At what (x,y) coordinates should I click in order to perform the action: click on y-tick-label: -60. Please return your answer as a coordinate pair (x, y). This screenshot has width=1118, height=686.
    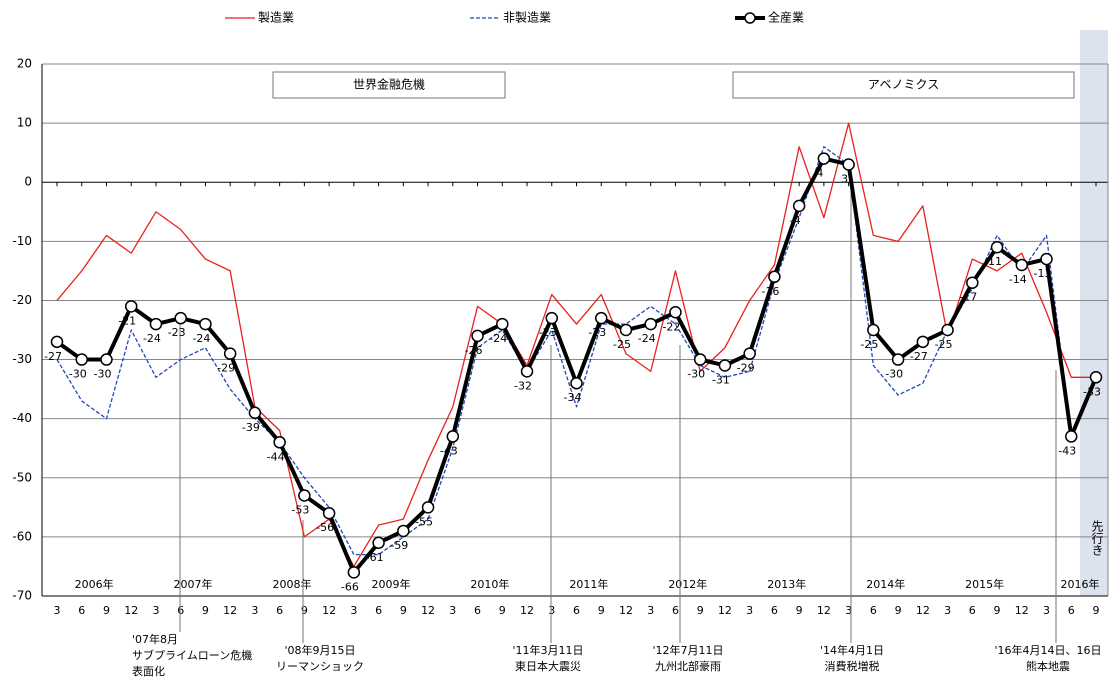
    Looking at the image, I should click on (22, 536).